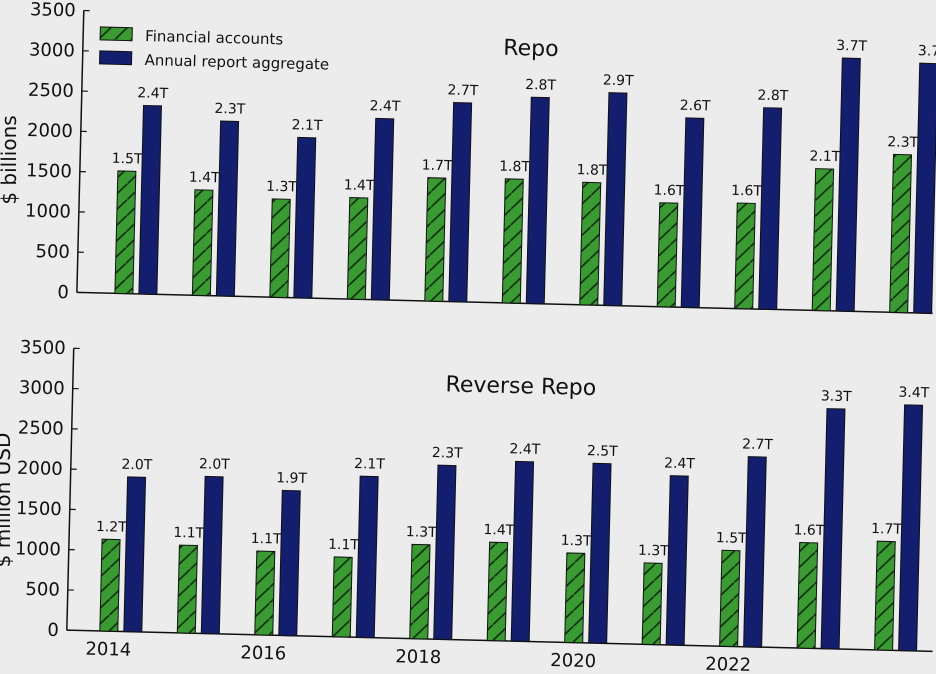  What do you see at coordinates (592, 170) in the screenshot?
I see `bar-value-label: 1.8T` at bounding box center [592, 170].